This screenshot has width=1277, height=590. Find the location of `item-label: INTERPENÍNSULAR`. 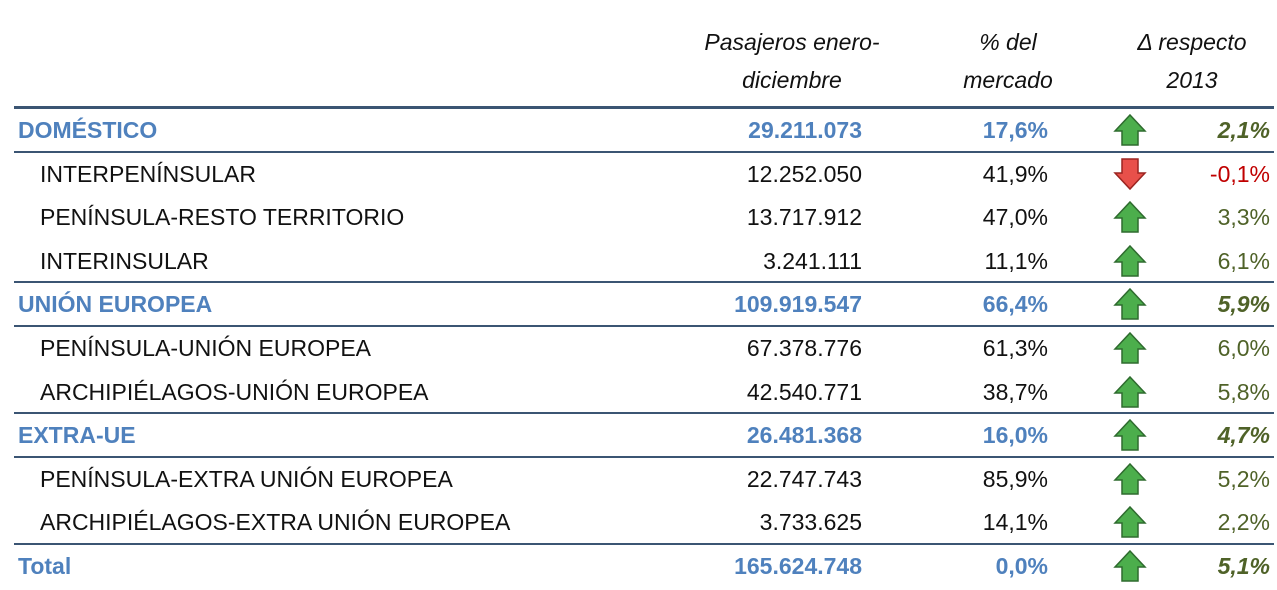

item-label: INTERPENÍNSULAR is located at coordinates (148, 173).